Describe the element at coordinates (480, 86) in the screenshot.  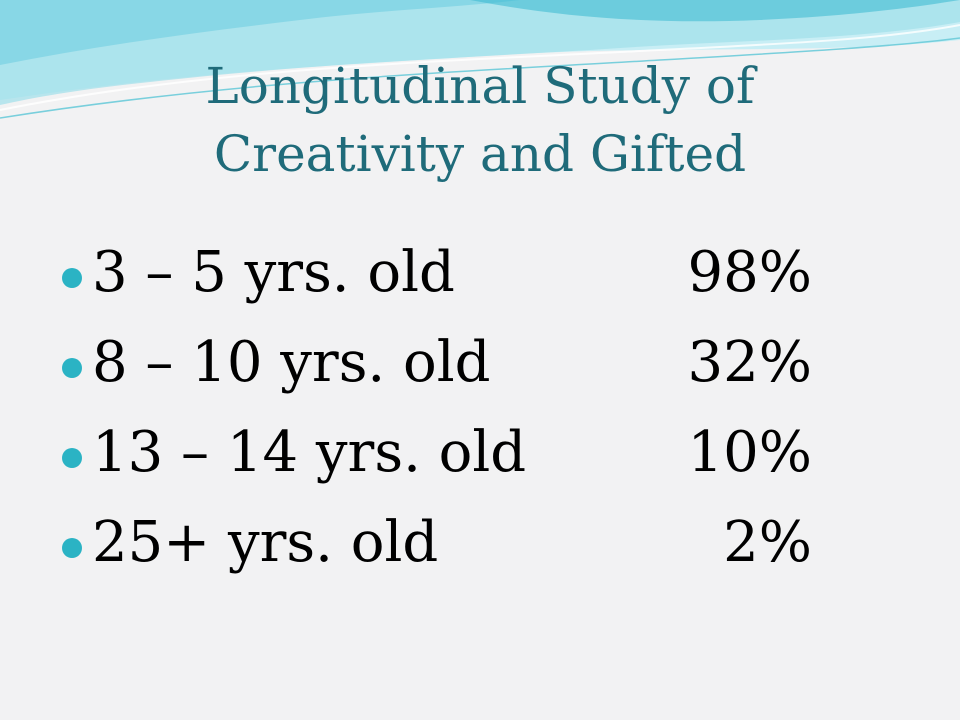
I see `title-line-1: Longitudinal Study of` at that location.